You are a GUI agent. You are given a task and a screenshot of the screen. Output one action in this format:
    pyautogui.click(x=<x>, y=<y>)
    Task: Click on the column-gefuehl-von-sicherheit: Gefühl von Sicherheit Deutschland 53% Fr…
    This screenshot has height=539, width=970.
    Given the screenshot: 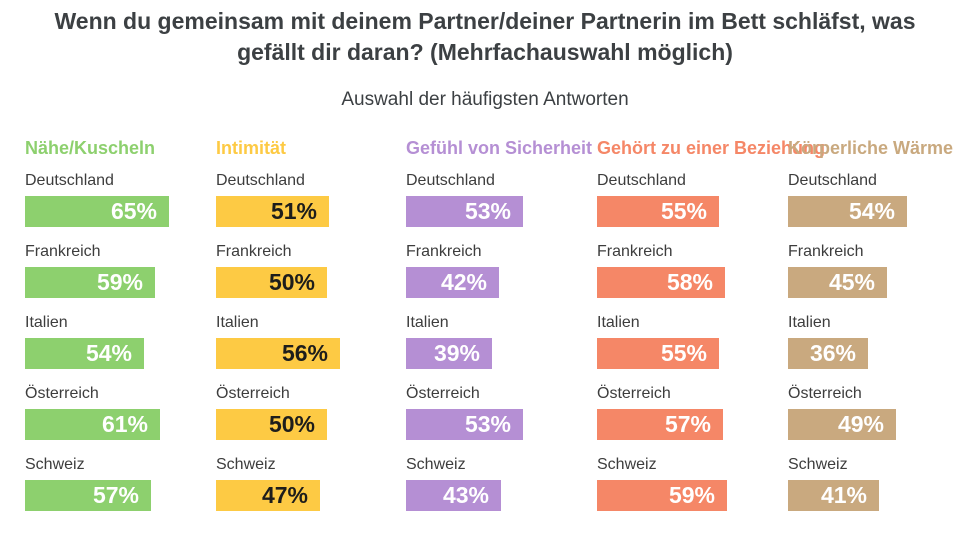 What is the action you would take?
    pyautogui.click(x=501, y=332)
    